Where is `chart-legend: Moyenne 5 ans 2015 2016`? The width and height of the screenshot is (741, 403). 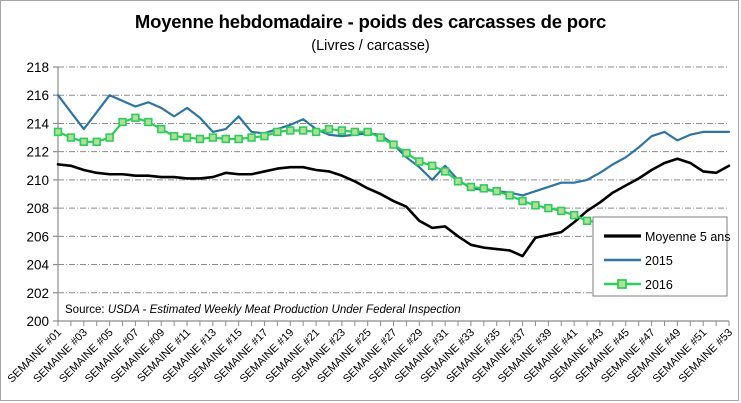
chart-legend: Moyenne 5 ans 2015 2016 is located at coordinates (661, 256).